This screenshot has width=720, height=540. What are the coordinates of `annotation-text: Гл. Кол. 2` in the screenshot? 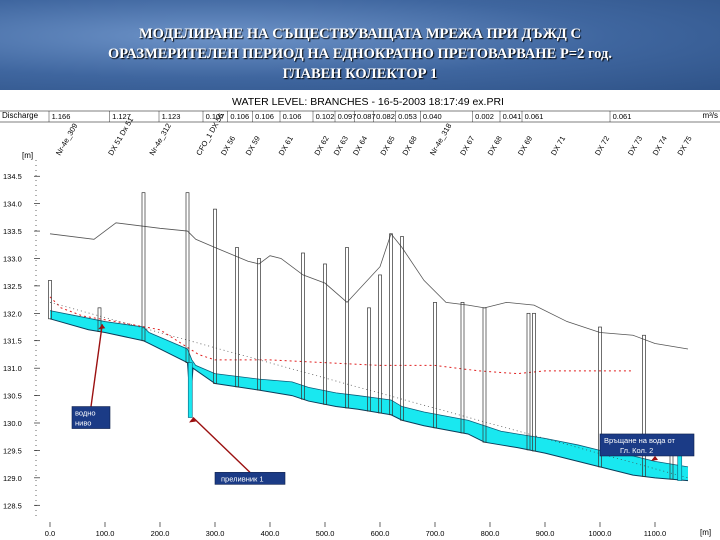 It's located at (636, 450).